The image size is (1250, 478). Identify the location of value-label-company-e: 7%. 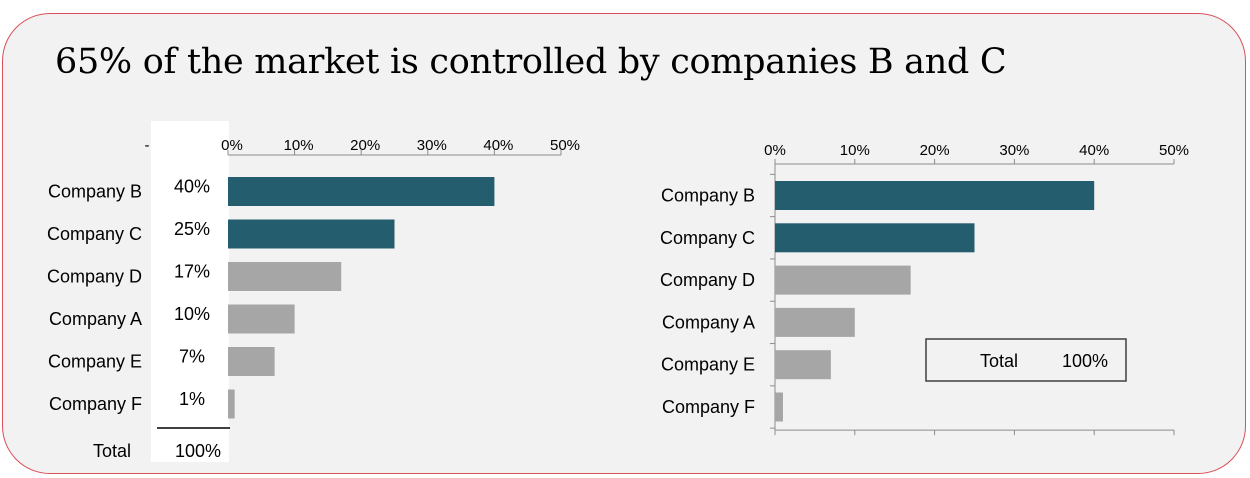
(192, 357).